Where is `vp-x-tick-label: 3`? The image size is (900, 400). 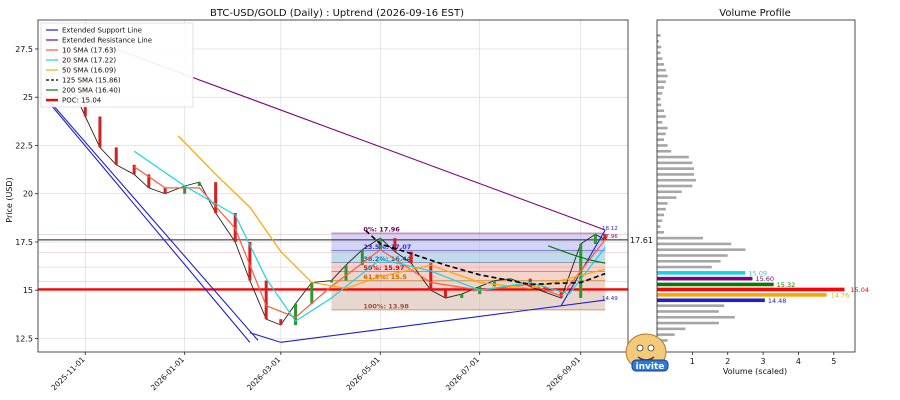 vp-x-tick-label: 3 is located at coordinates (763, 361).